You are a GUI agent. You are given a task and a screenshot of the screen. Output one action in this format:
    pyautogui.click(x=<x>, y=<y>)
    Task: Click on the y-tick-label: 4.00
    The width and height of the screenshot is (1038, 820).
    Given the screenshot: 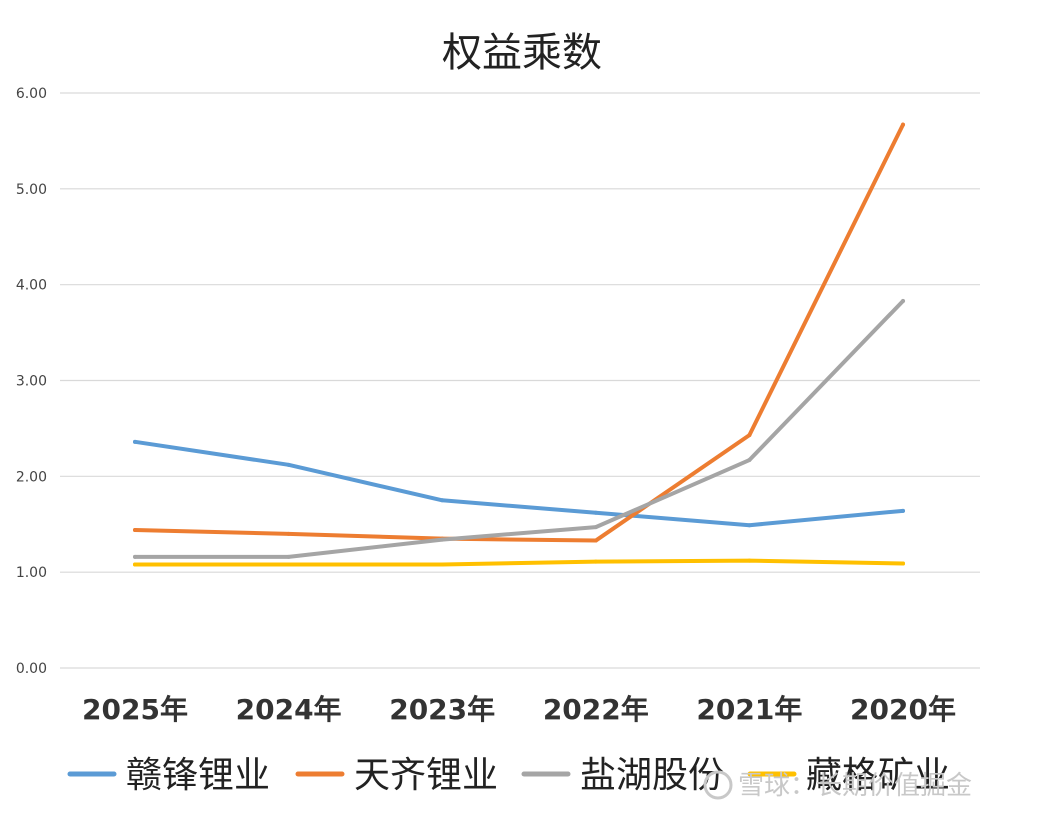 What is the action you would take?
    pyautogui.click(x=31, y=286)
    